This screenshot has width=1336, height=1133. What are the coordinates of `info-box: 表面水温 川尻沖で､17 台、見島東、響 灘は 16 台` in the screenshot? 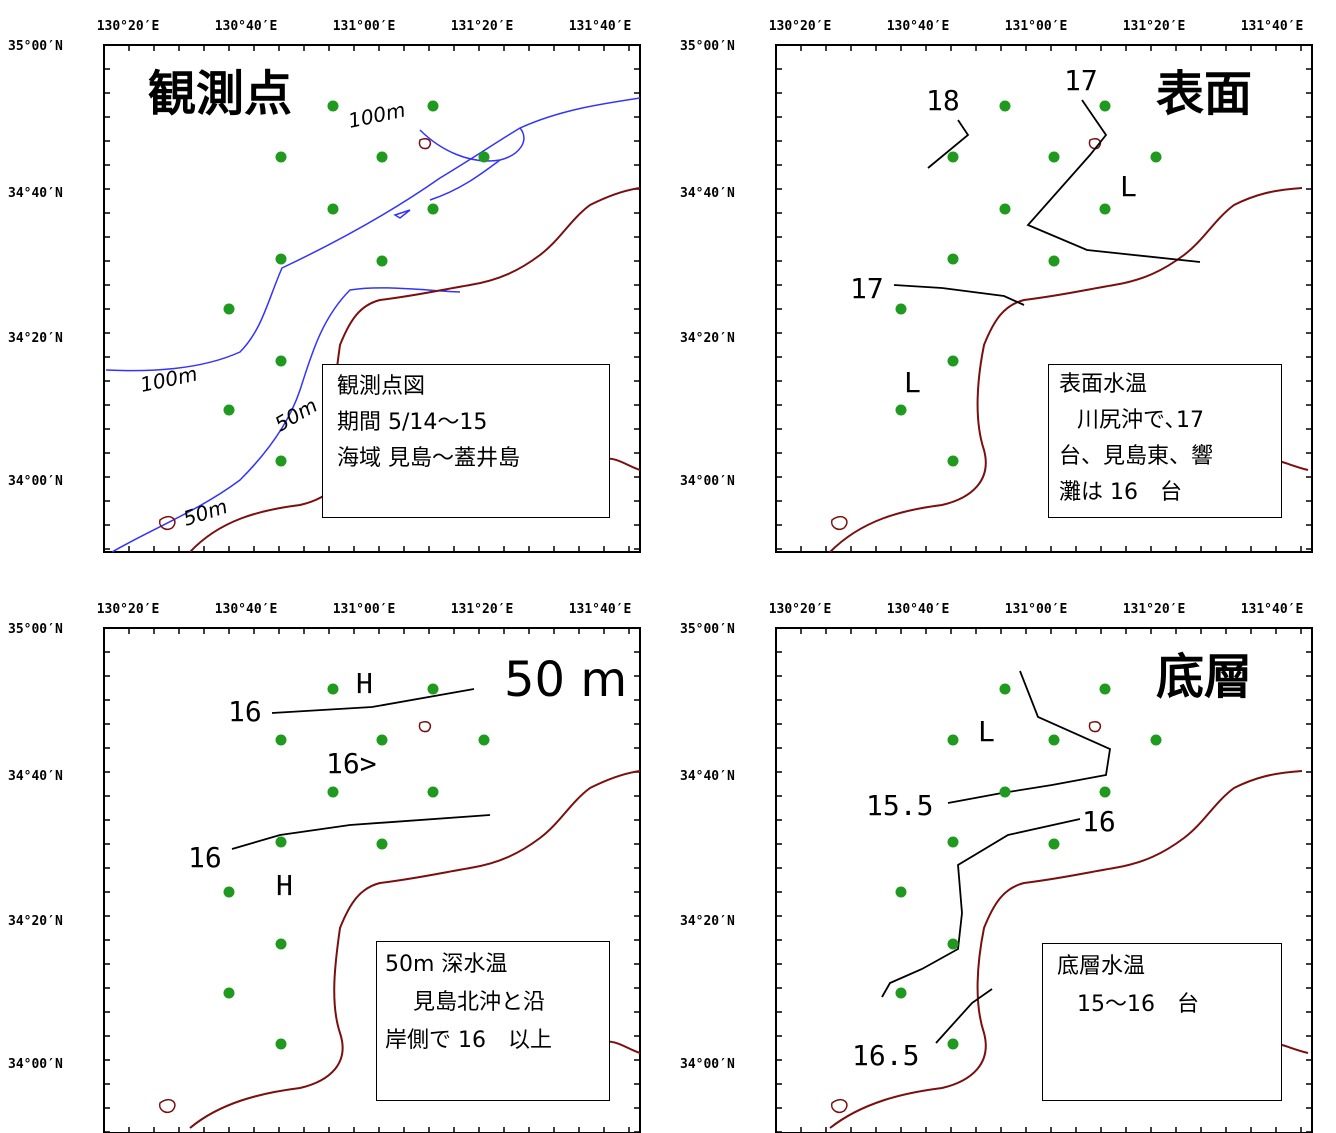 It's located at (1165, 441).